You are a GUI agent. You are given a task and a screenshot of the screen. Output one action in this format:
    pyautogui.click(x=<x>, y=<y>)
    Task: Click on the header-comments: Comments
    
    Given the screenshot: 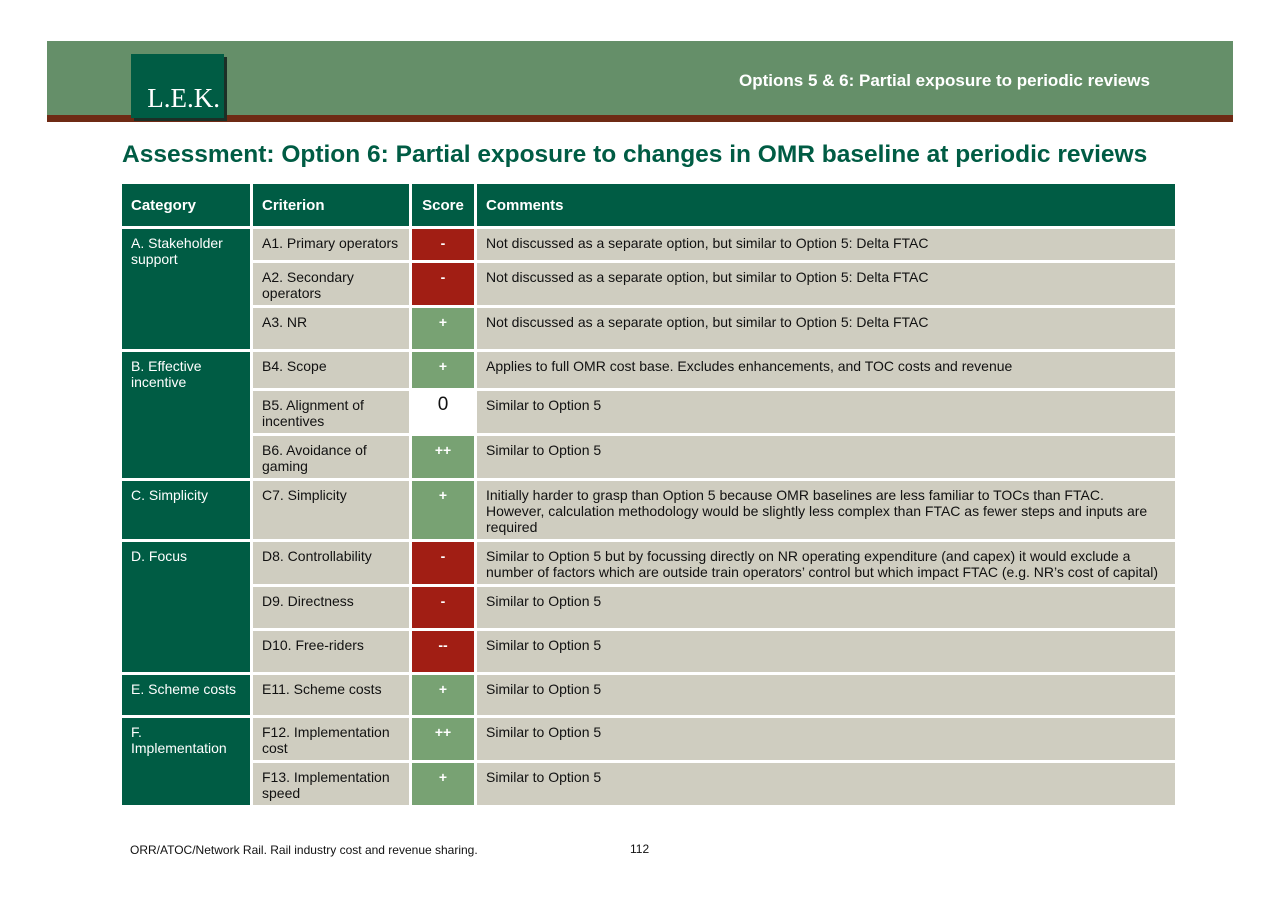 What is the action you would take?
    pyautogui.click(x=826, y=205)
    